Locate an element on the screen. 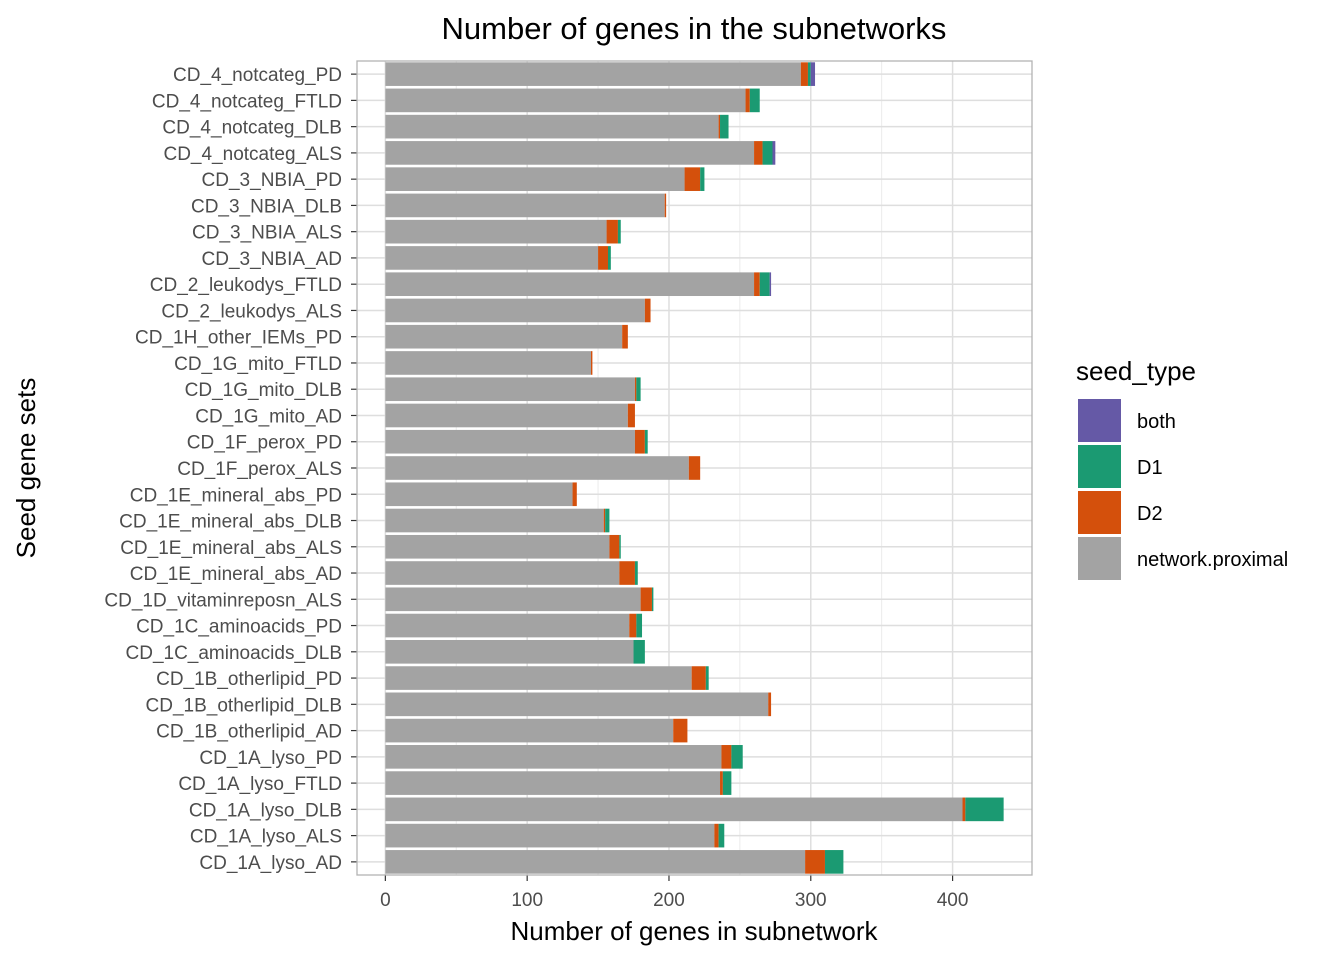 The image size is (1344, 960). x-tick-label: 300 is located at coordinates (811, 900).